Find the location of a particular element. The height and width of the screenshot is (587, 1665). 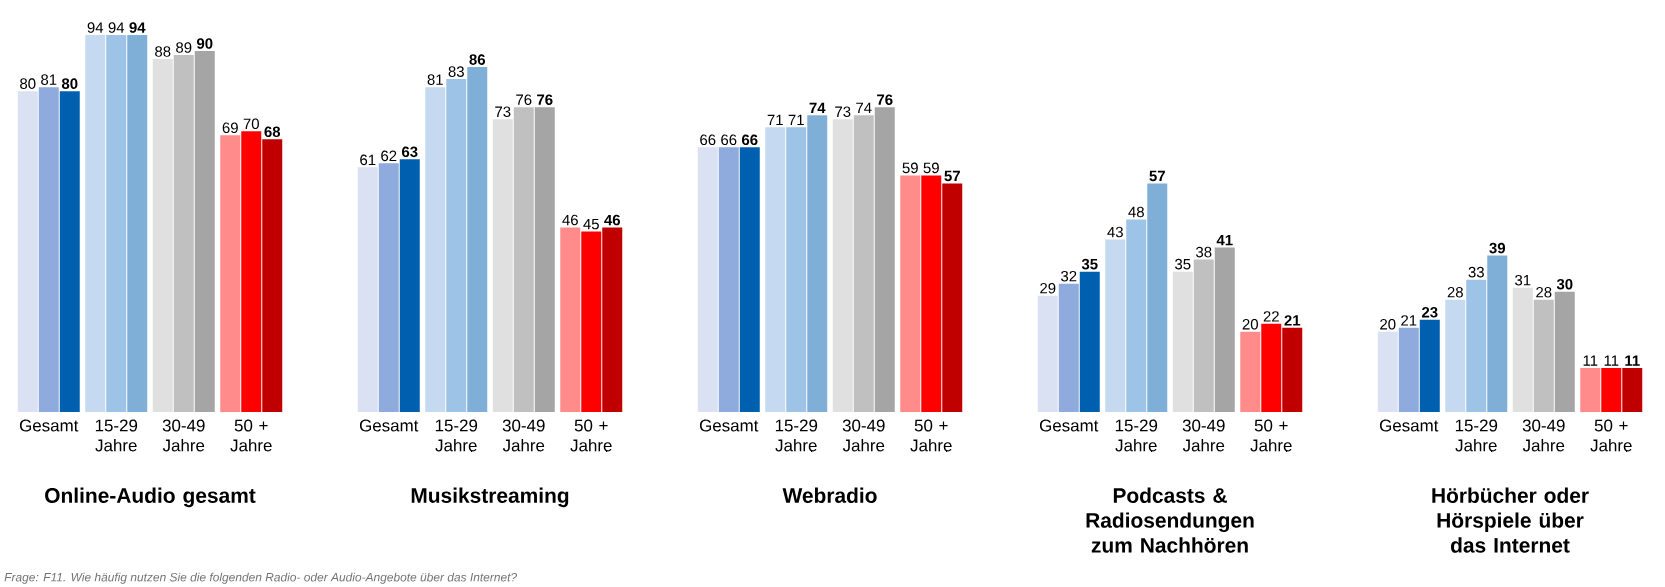

data-label: 28 is located at coordinates (1544, 292).